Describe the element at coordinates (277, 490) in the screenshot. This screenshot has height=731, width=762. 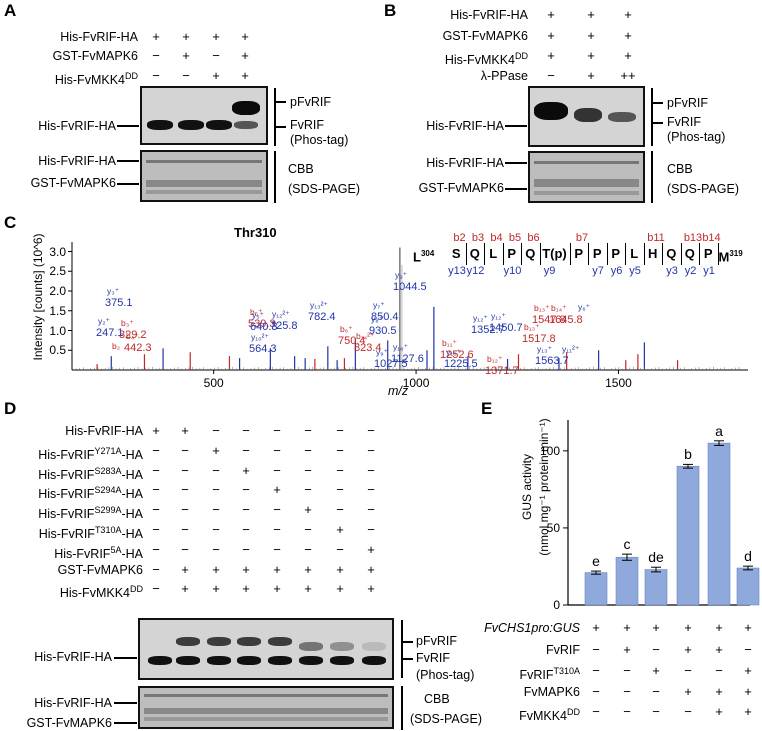
I see `sign-d-3-4: +` at that location.